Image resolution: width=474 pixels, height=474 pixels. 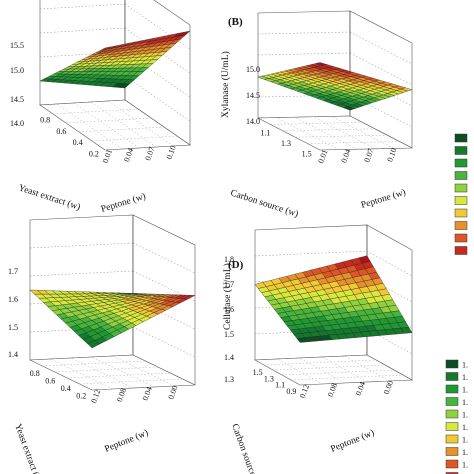 What do you see at coordinates (78, 142) in the screenshot?
I see `x-tick-label: 0.4` at bounding box center [78, 142].